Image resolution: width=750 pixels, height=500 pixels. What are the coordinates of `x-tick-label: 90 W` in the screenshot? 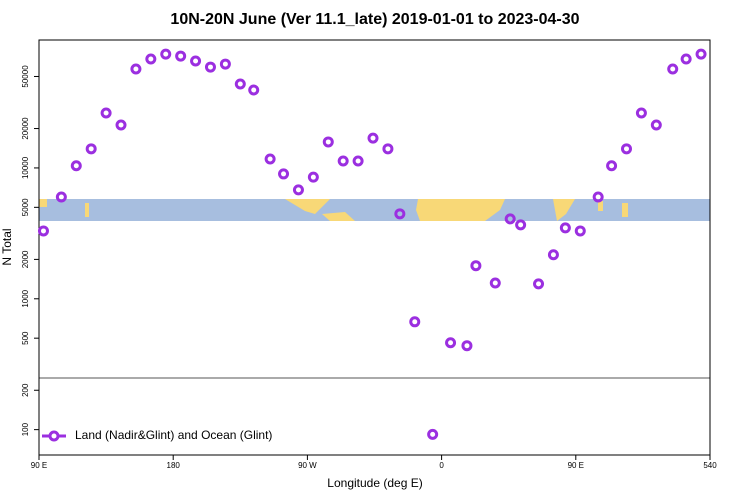 It's located at (307, 465).